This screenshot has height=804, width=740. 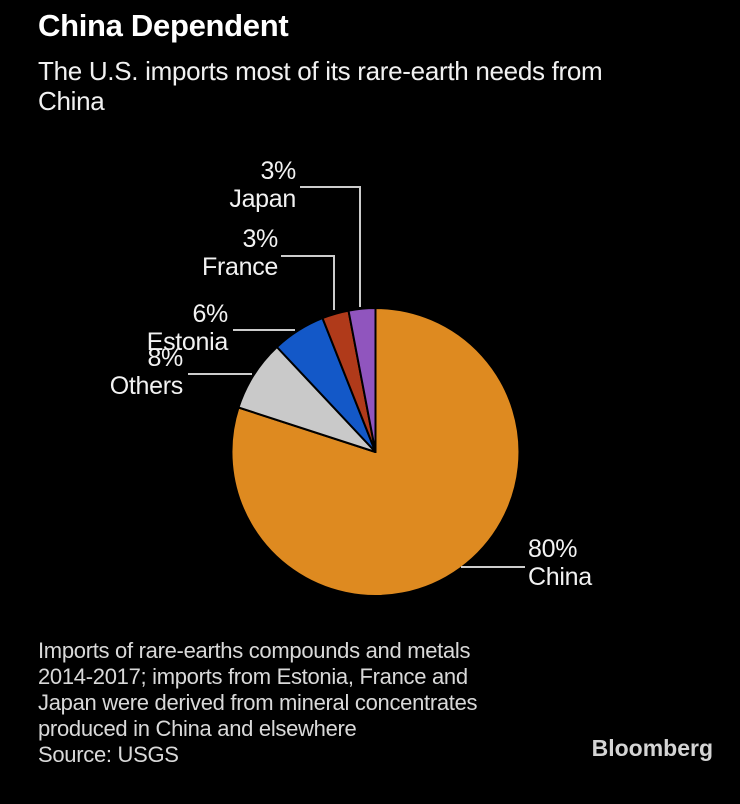 I want to click on leader-line-estonia, so click(x=264, y=330).